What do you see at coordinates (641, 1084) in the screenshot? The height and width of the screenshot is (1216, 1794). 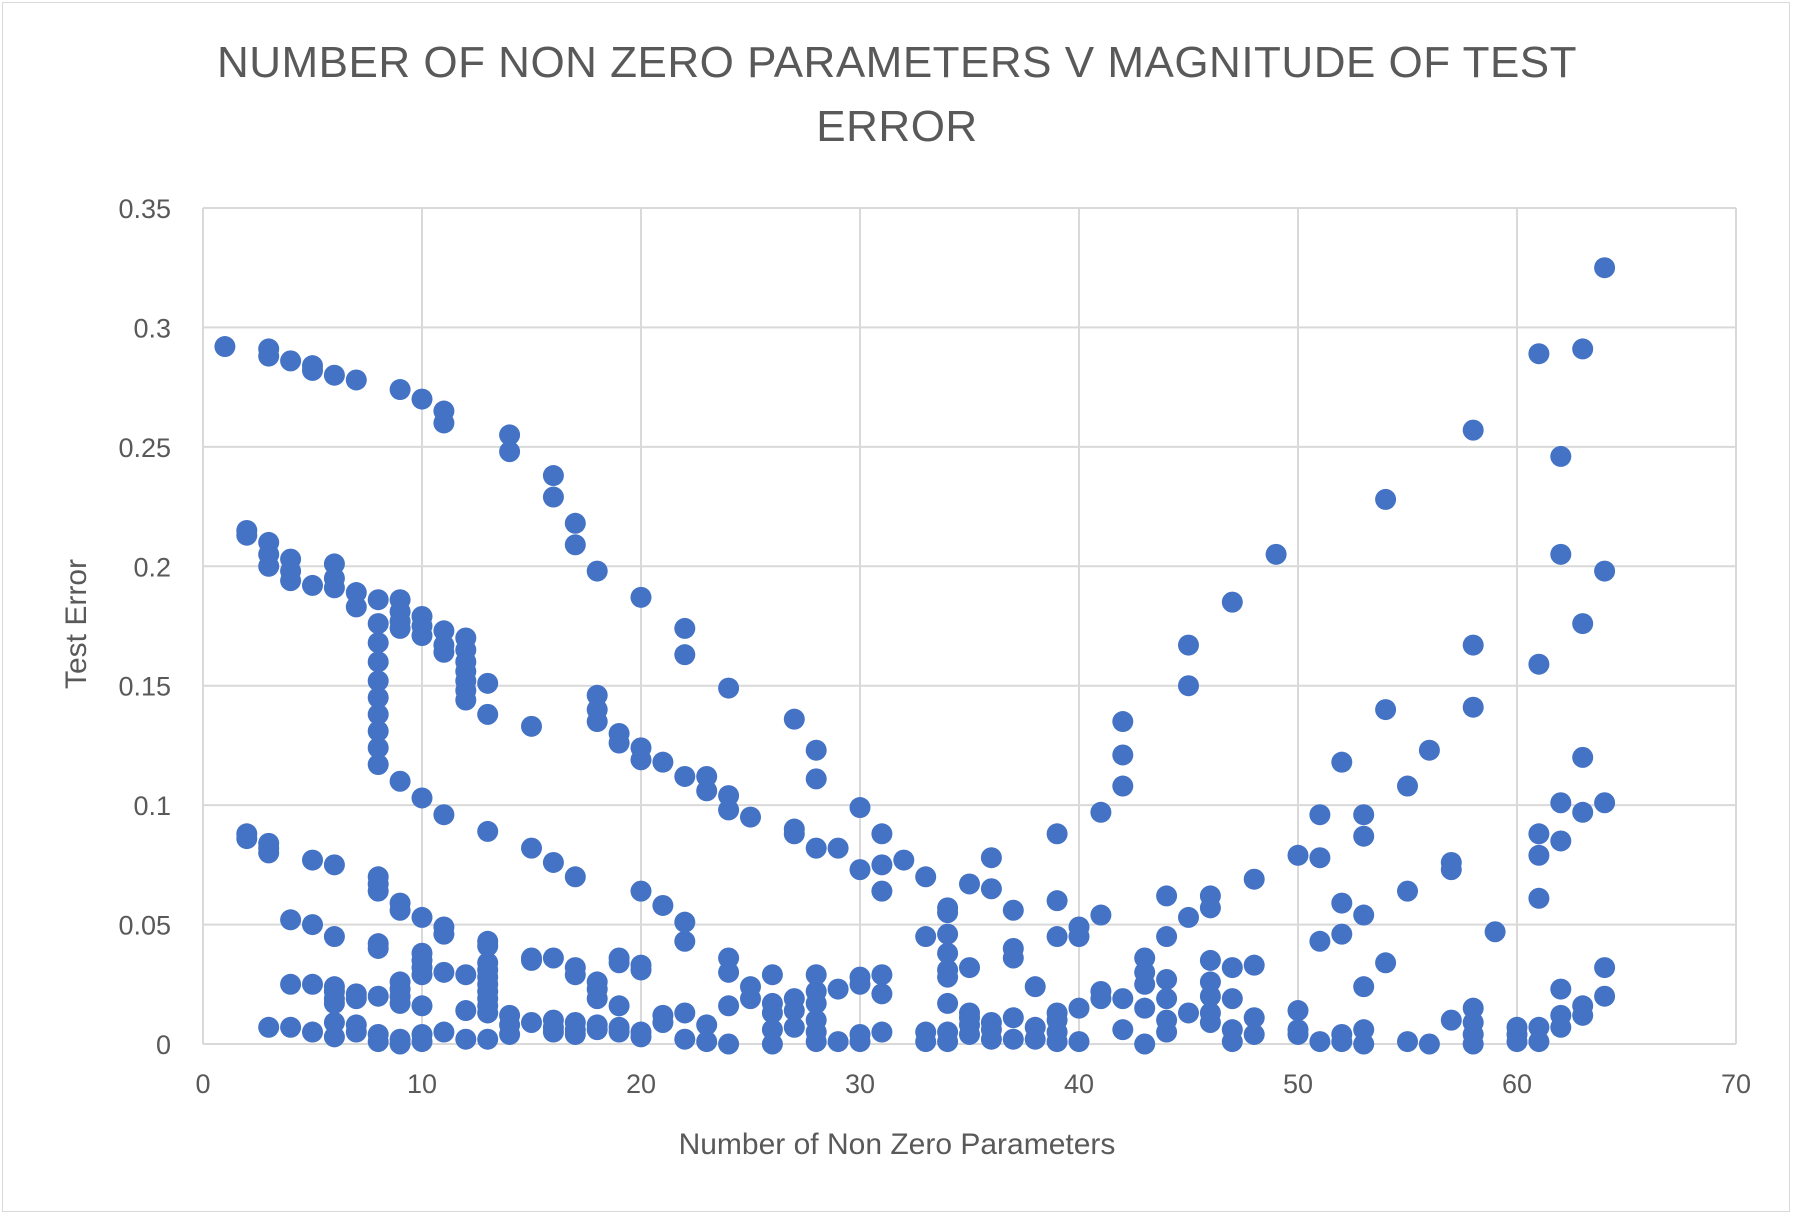 I see `x-tick-label: 20` at bounding box center [641, 1084].